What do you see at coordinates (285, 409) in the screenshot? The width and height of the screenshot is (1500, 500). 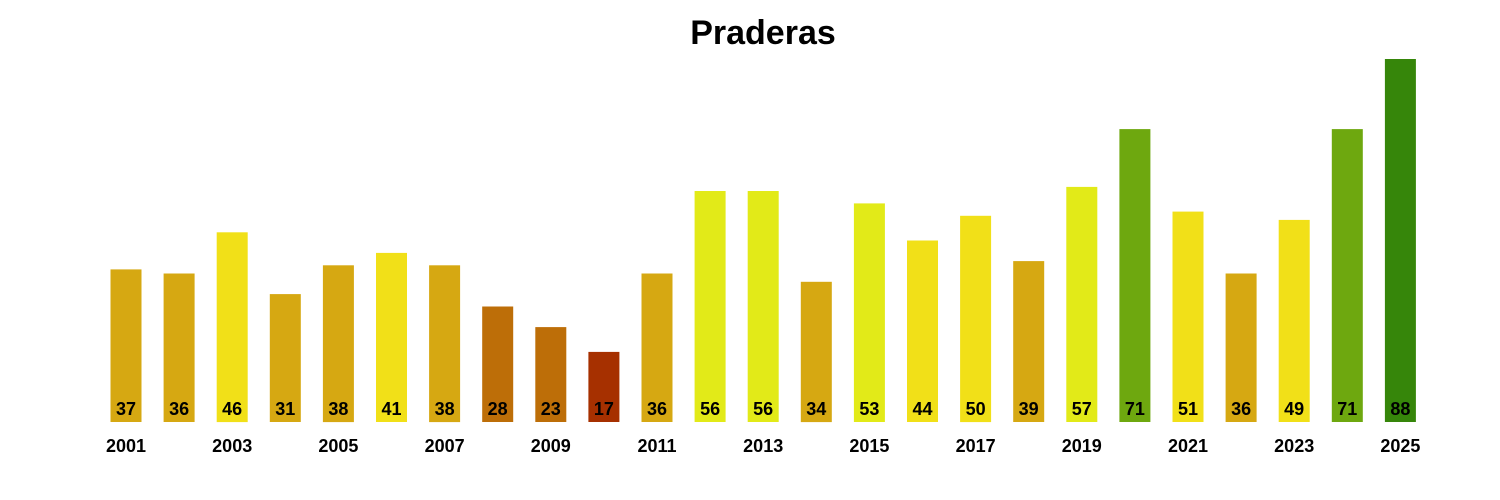 I see `value-label-2004: 31` at bounding box center [285, 409].